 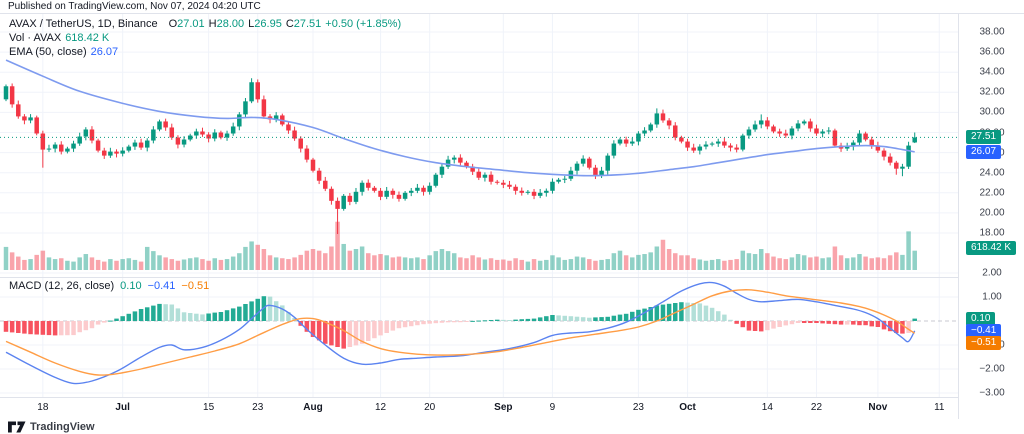 I want to click on footer: TradingView, so click(x=51, y=426).